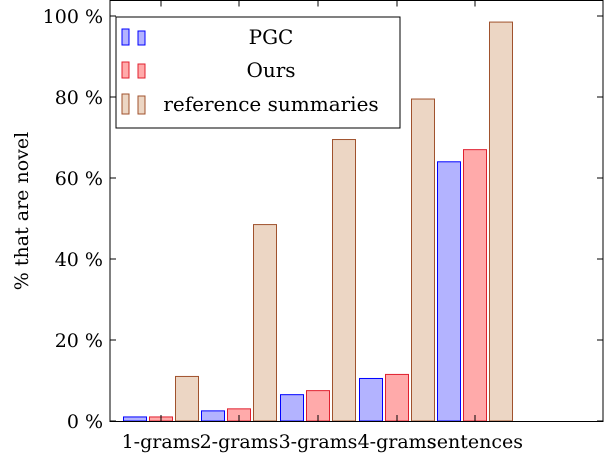  I want to click on bar-pgc-2-grams, so click(213, 416).